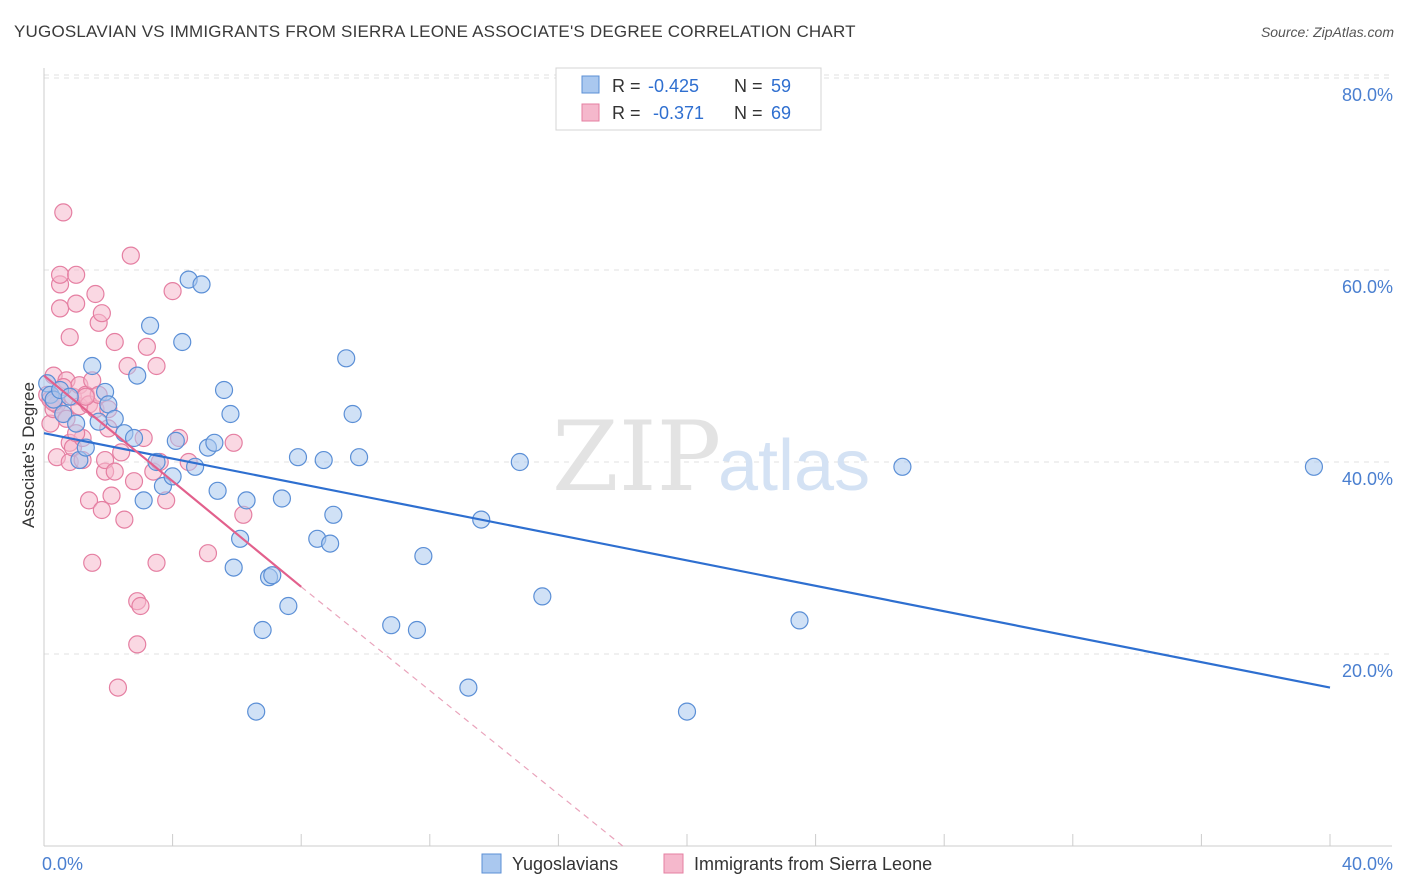 This screenshot has height=892, width=1406. Describe the element at coordinates (1367, 95) in the screenshot. I see `y-tick-label-3: 80.0%` at that location.